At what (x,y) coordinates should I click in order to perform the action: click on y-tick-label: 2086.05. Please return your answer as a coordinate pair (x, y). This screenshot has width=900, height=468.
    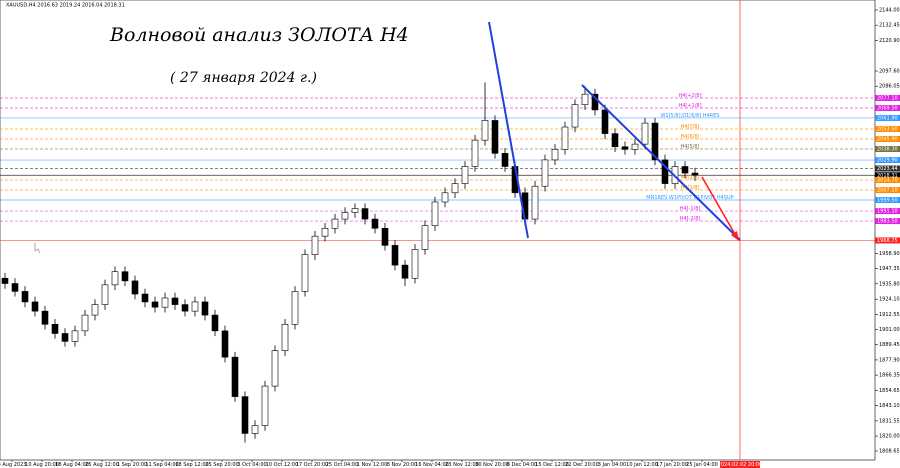
    Looking at the image, I should click on (889, 87).